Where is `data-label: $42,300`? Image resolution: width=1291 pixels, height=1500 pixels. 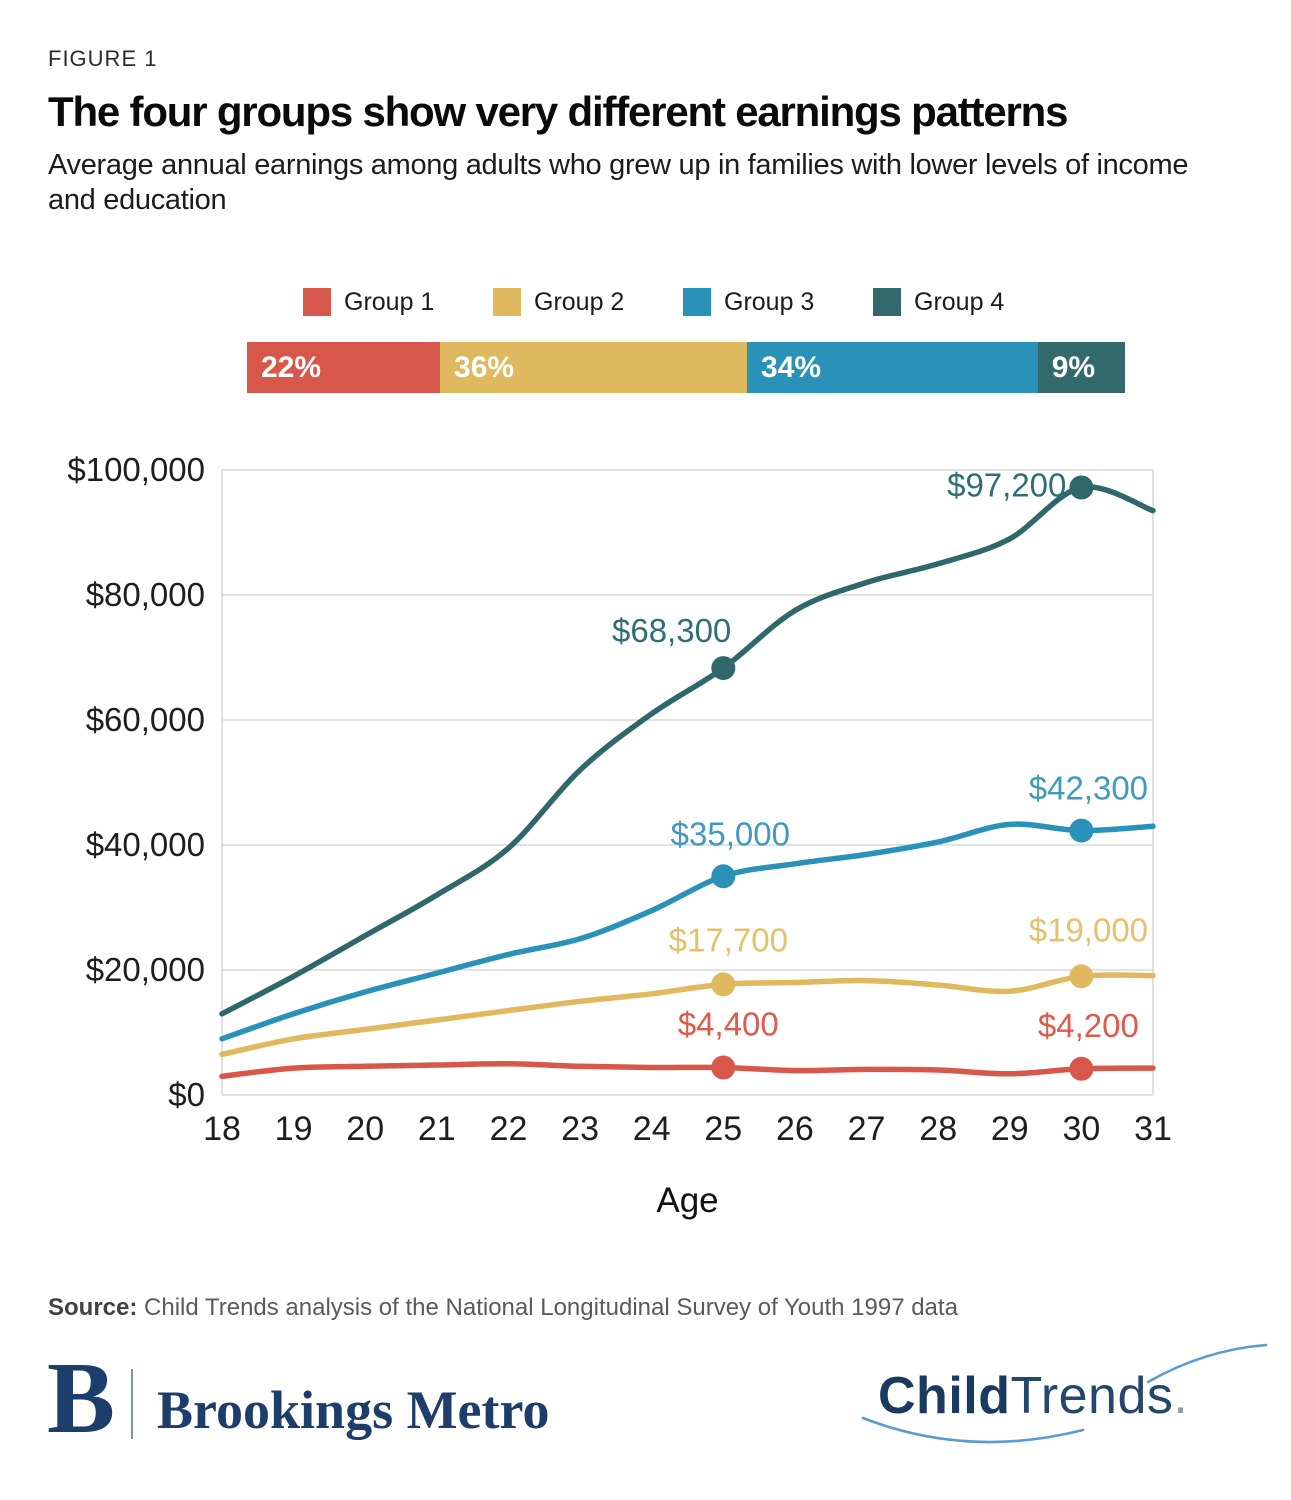
data-label: $42,300 is located at coordinates (1088, 788).